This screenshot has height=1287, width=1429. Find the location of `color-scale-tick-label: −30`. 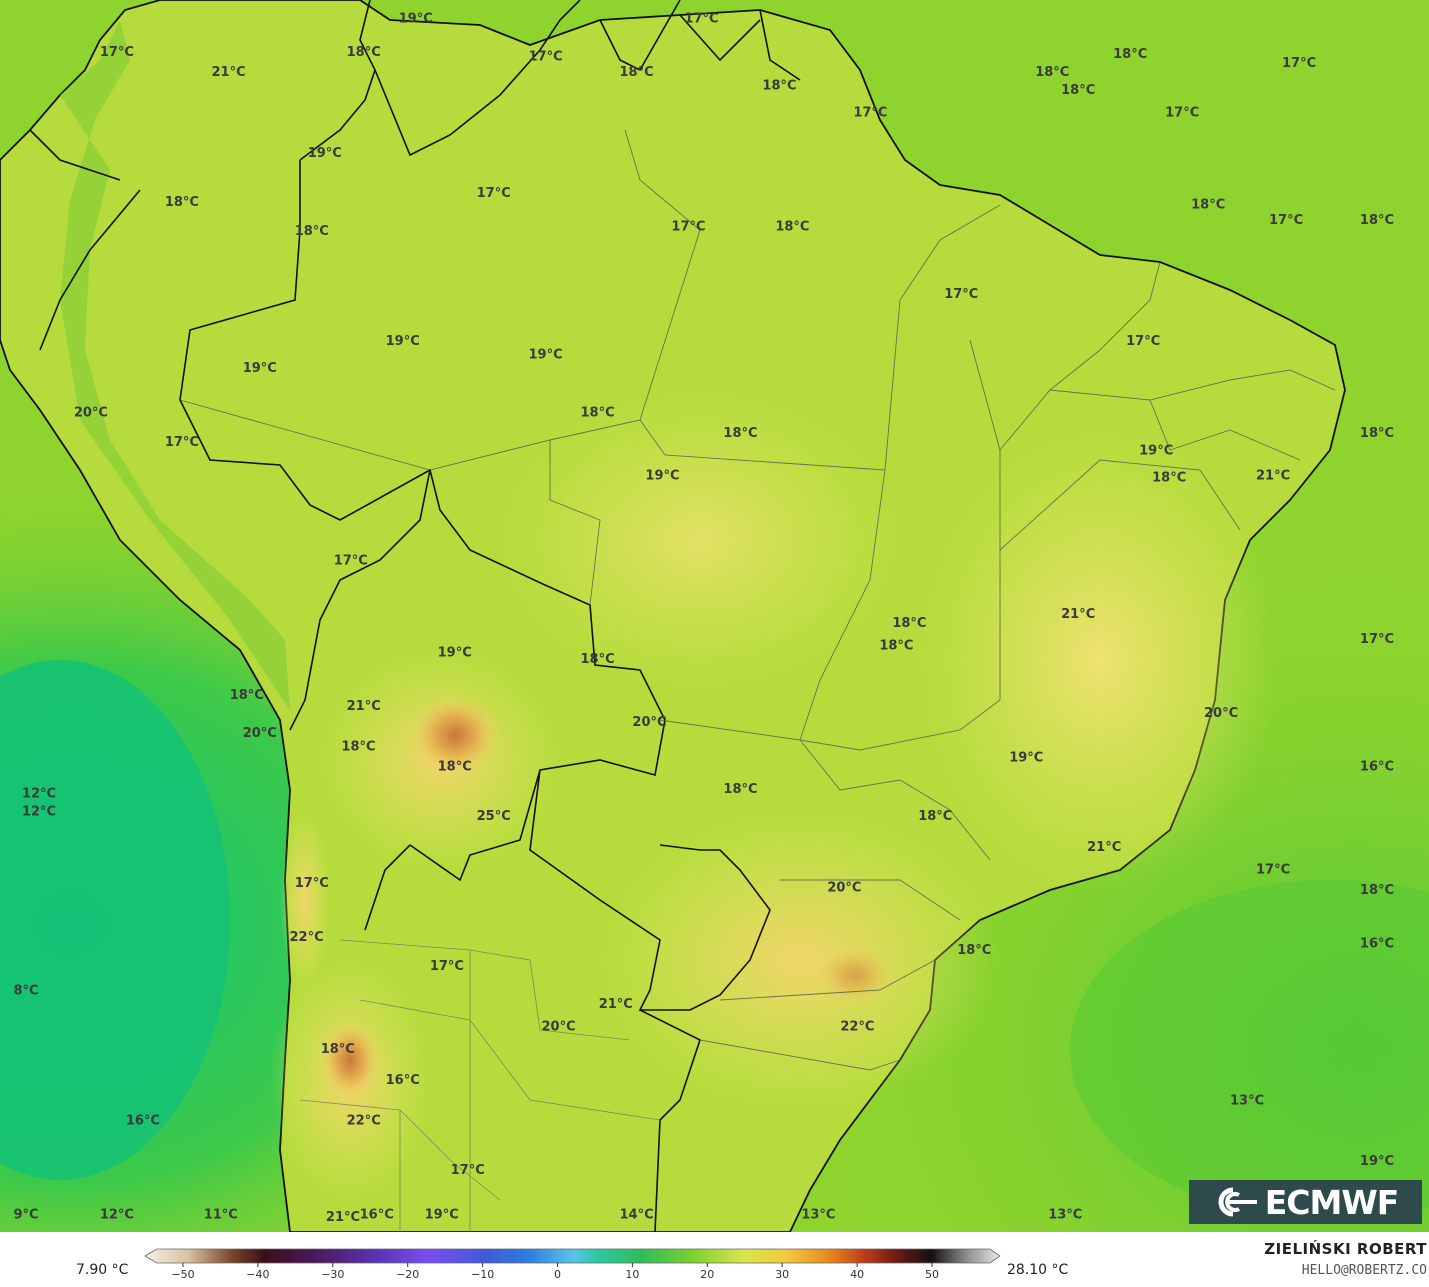

color-scale-tick-label: −30 is located at coordinates (332, 1274).